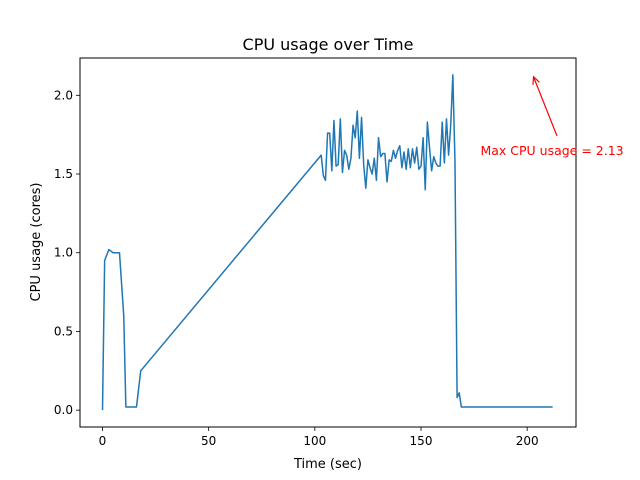  Describe the element at coordinates (551, 150) in the screenshot. I see `annotation-label: Max CPU usage = 2.13` at that location.